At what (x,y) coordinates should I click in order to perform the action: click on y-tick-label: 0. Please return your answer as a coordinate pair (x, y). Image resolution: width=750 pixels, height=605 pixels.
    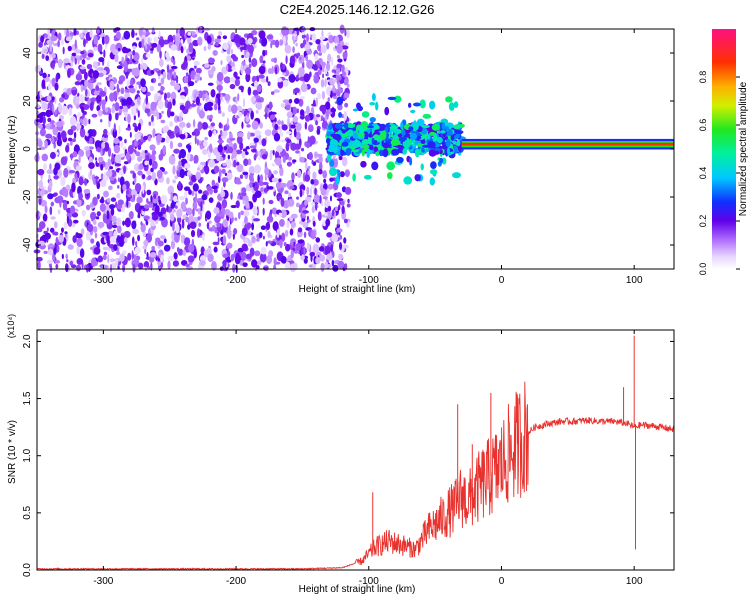
    Looking at the image, I should click on (27, 149).